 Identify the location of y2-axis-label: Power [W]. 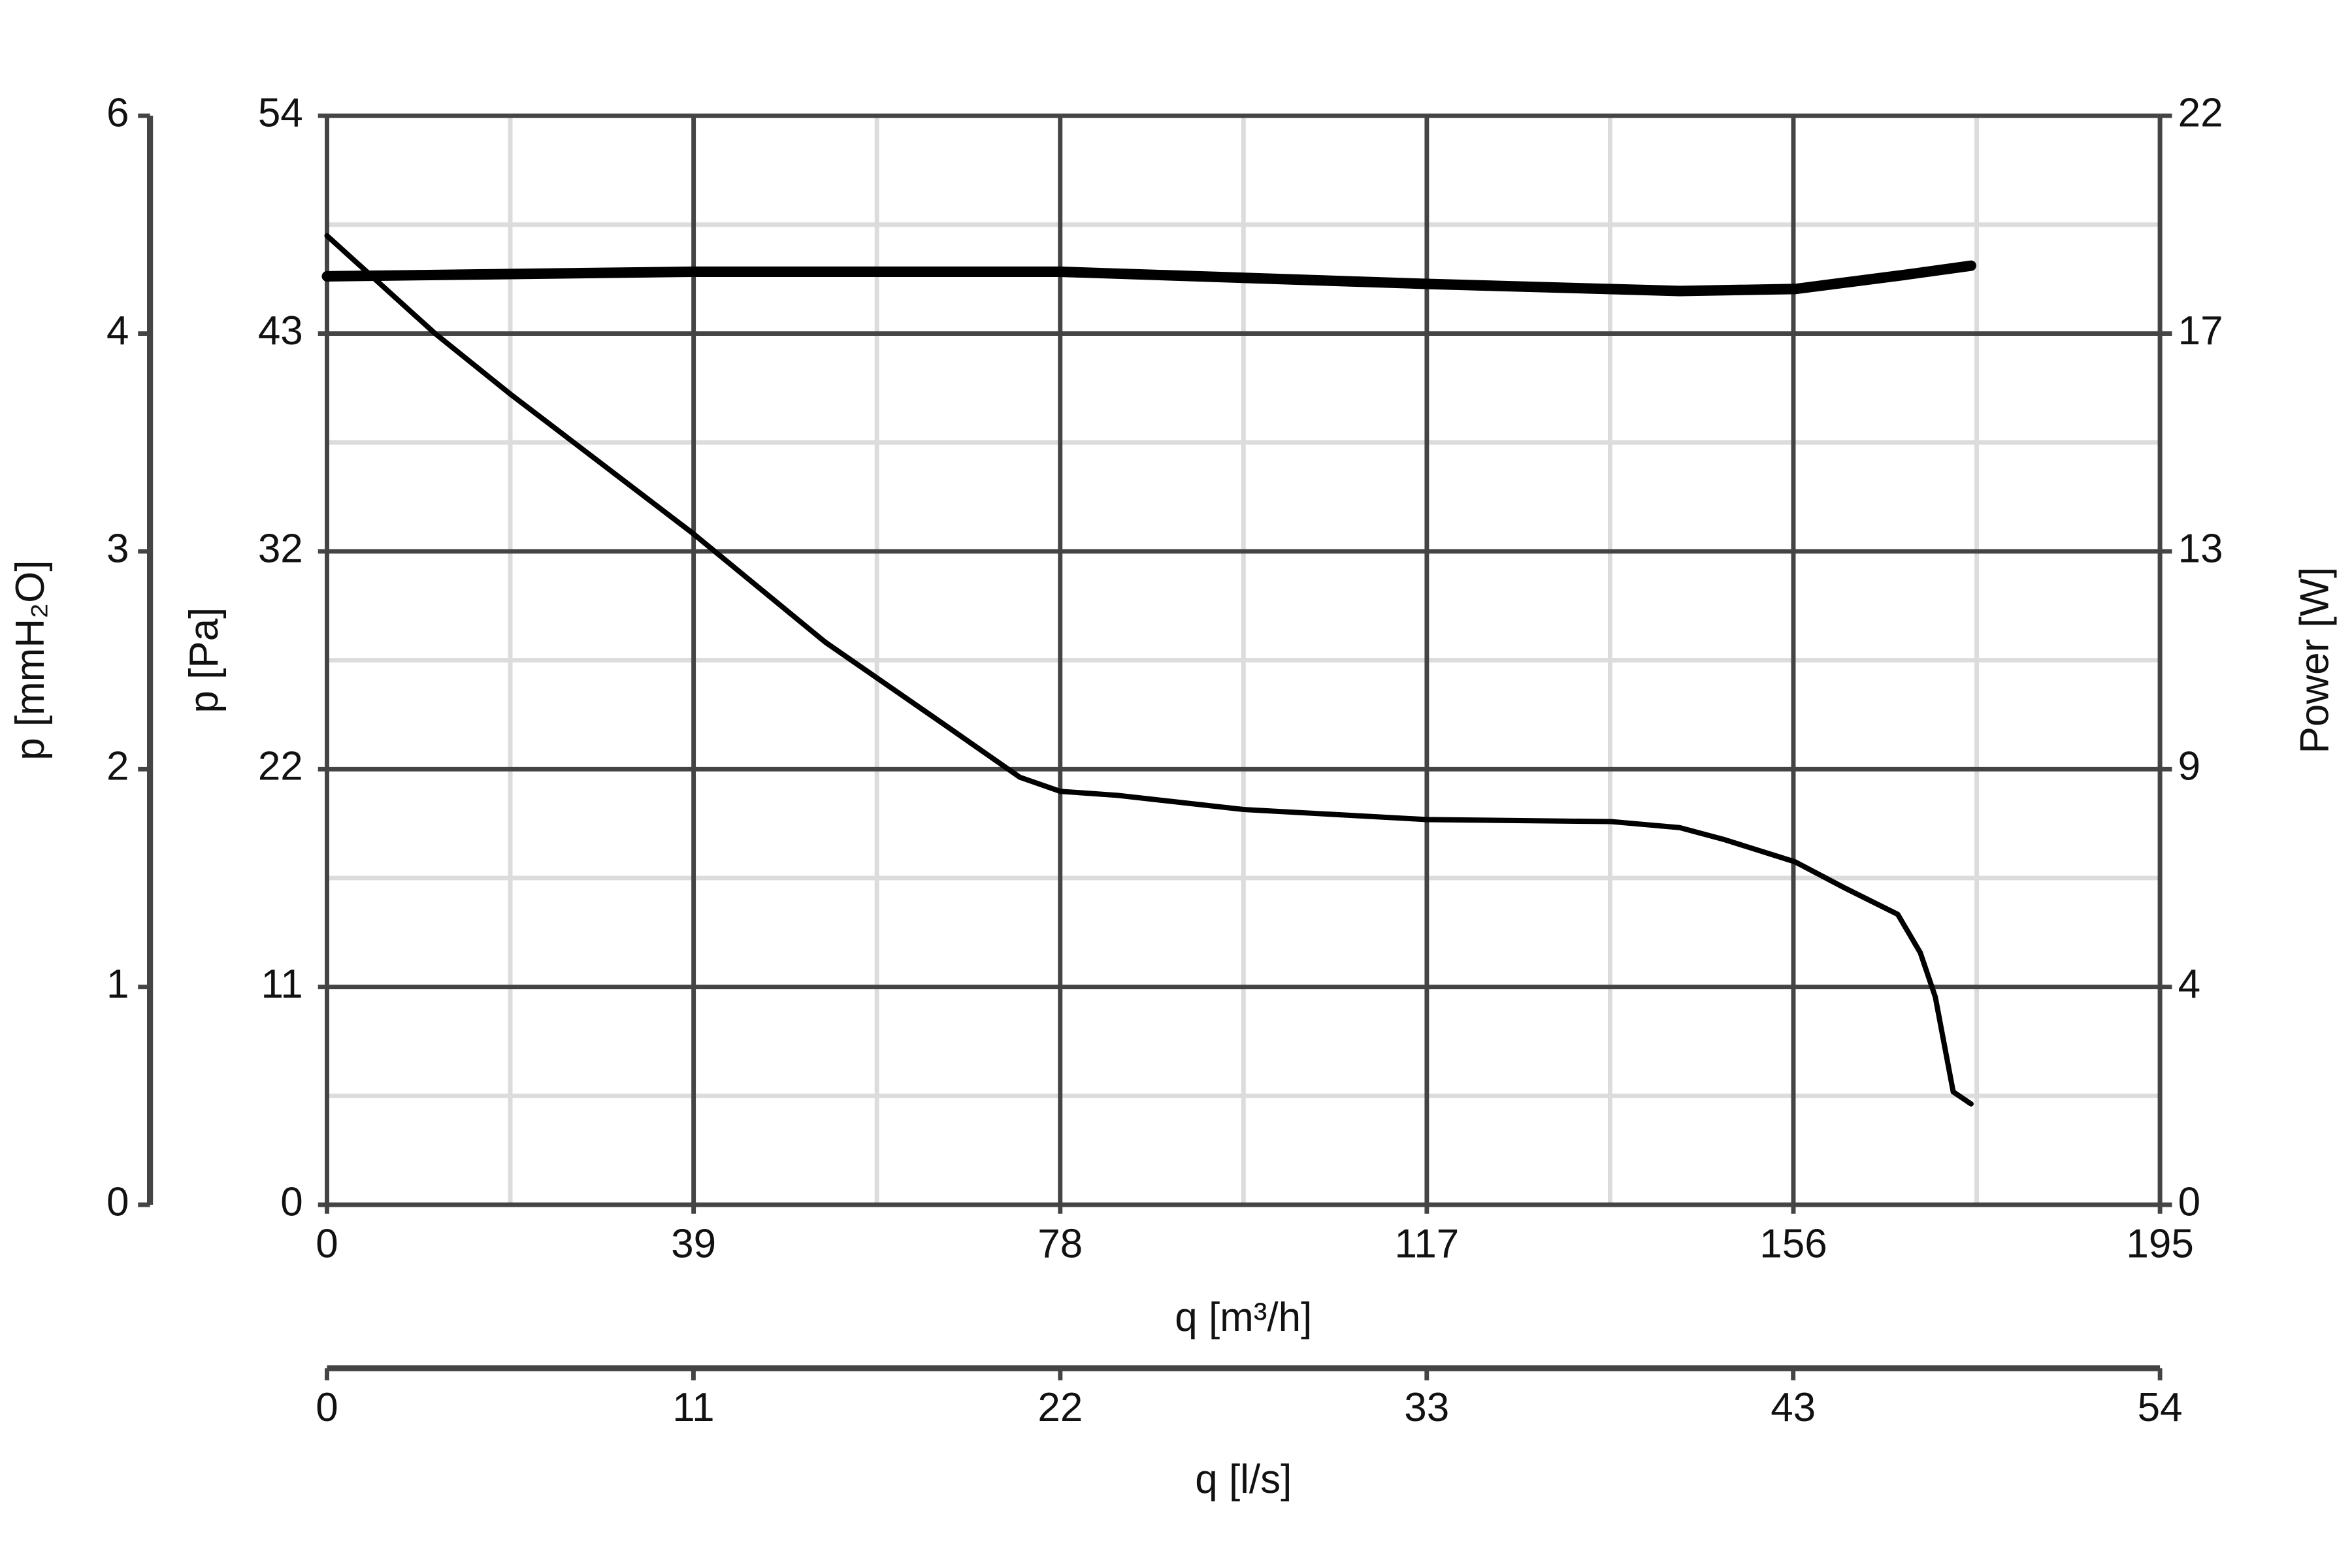
(2315, 660).